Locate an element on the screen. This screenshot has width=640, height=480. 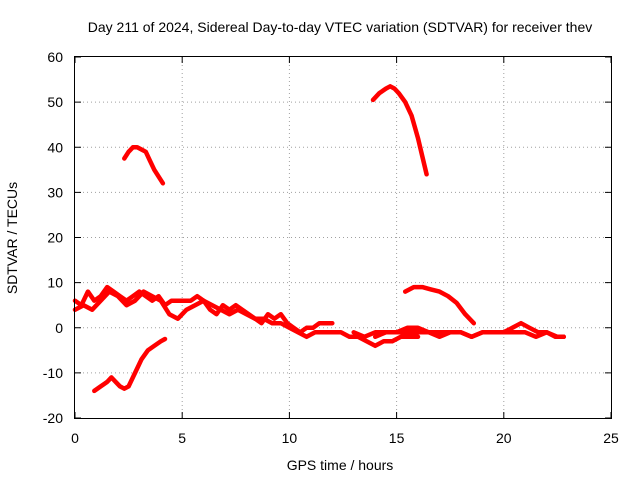
series-right-band-upper is located at coordinates (469, 330).